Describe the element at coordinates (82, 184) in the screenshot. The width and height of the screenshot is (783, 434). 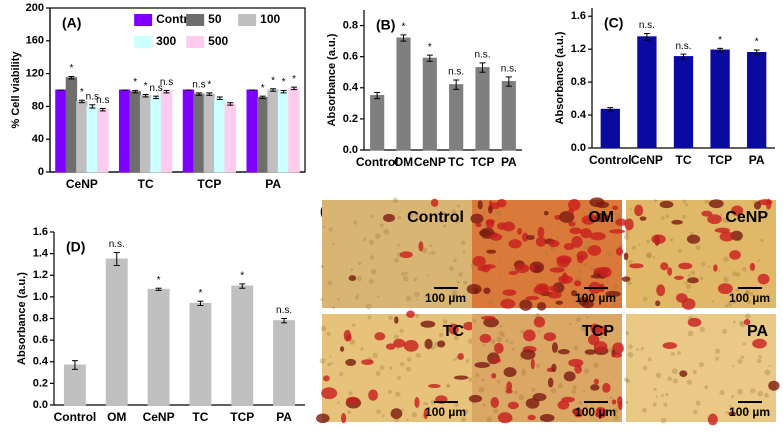
I see `x-tick-label: CeNP` at that location.